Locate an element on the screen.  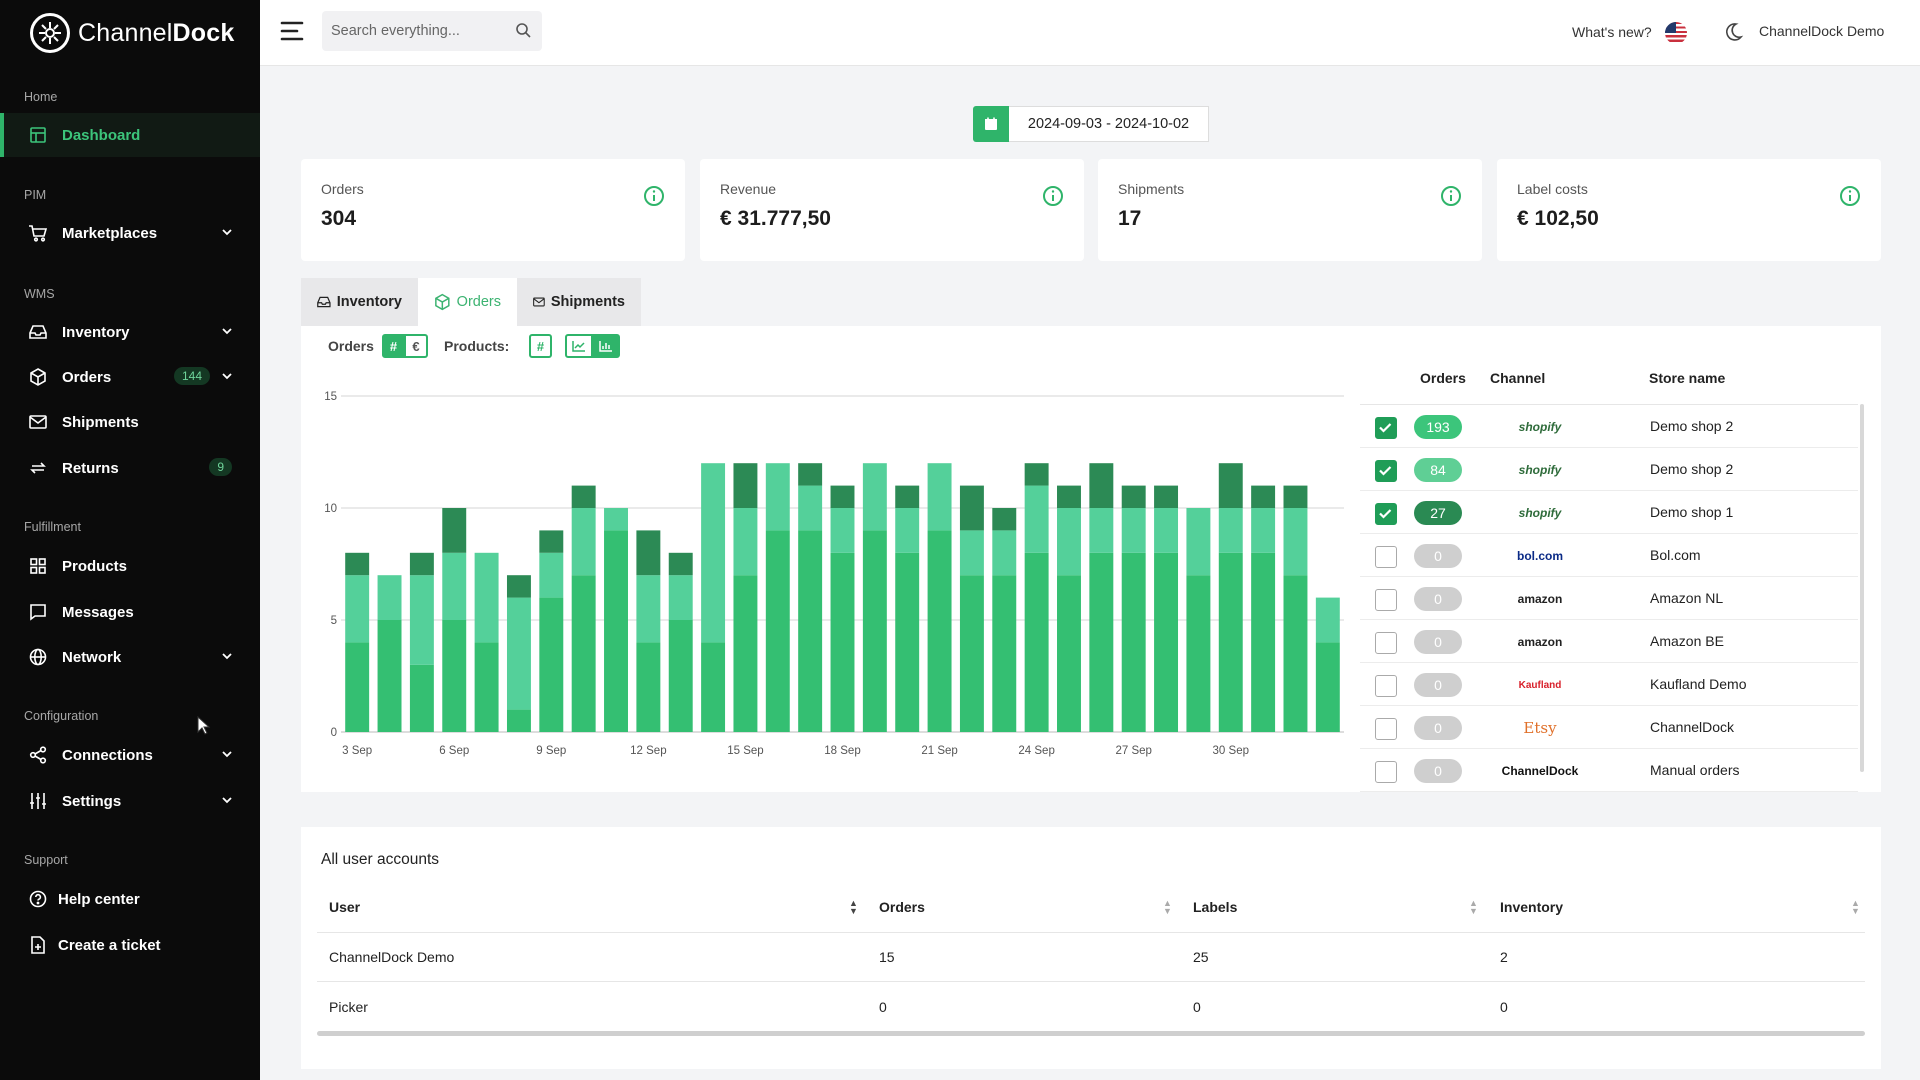
tab-inventory: Inventory is located at coordinates (359, 302).